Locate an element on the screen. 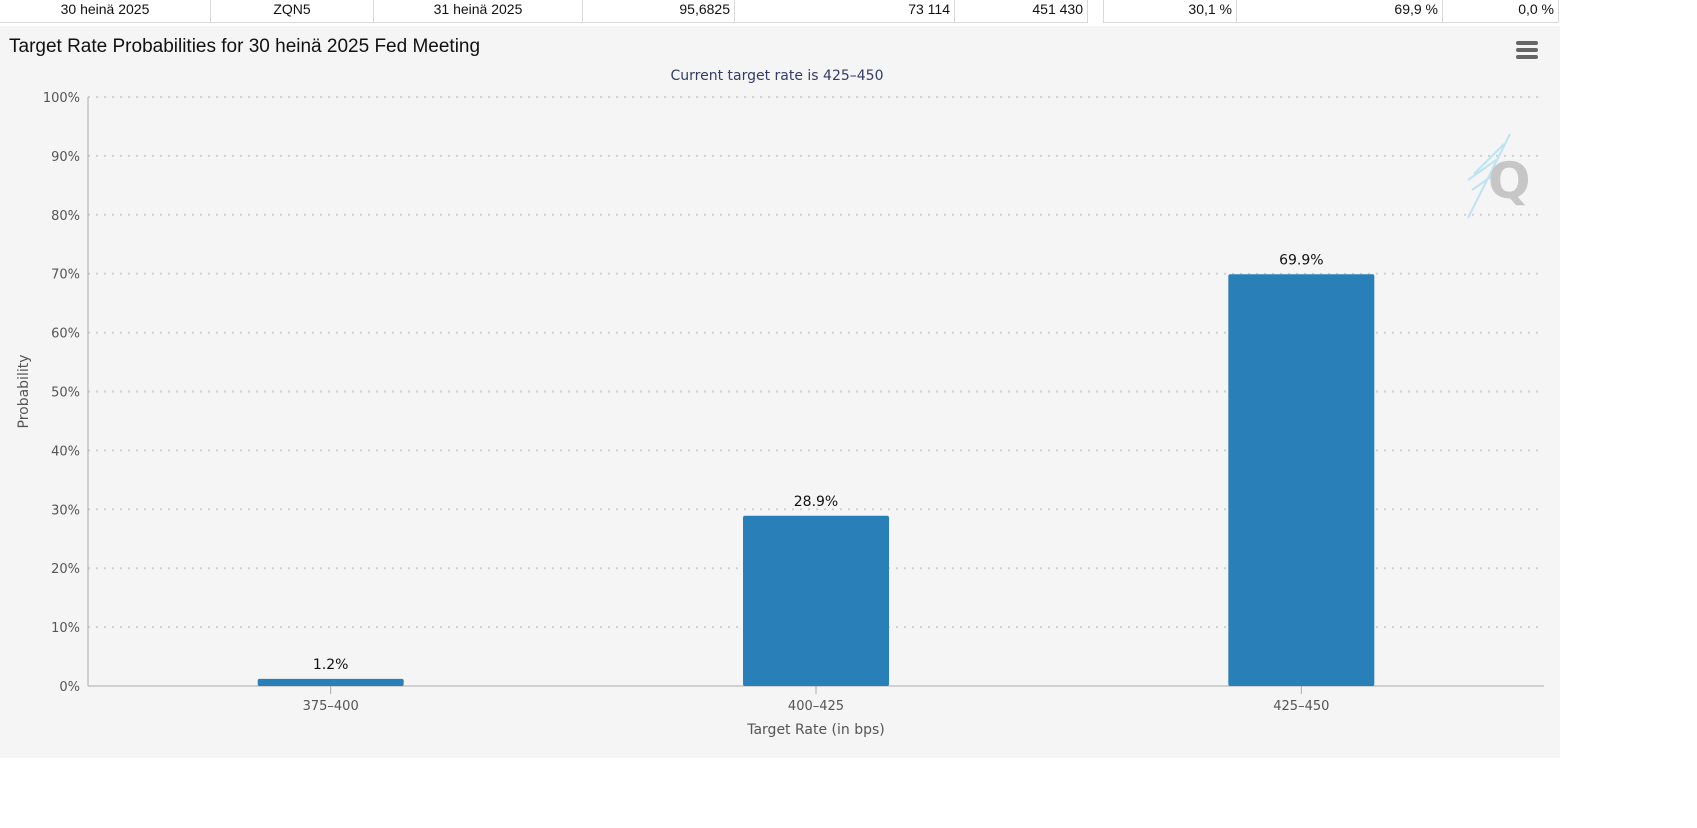 This screenshot has height=828, width=1697. y-tick-label: 40% is located at coordinates (65, 451).